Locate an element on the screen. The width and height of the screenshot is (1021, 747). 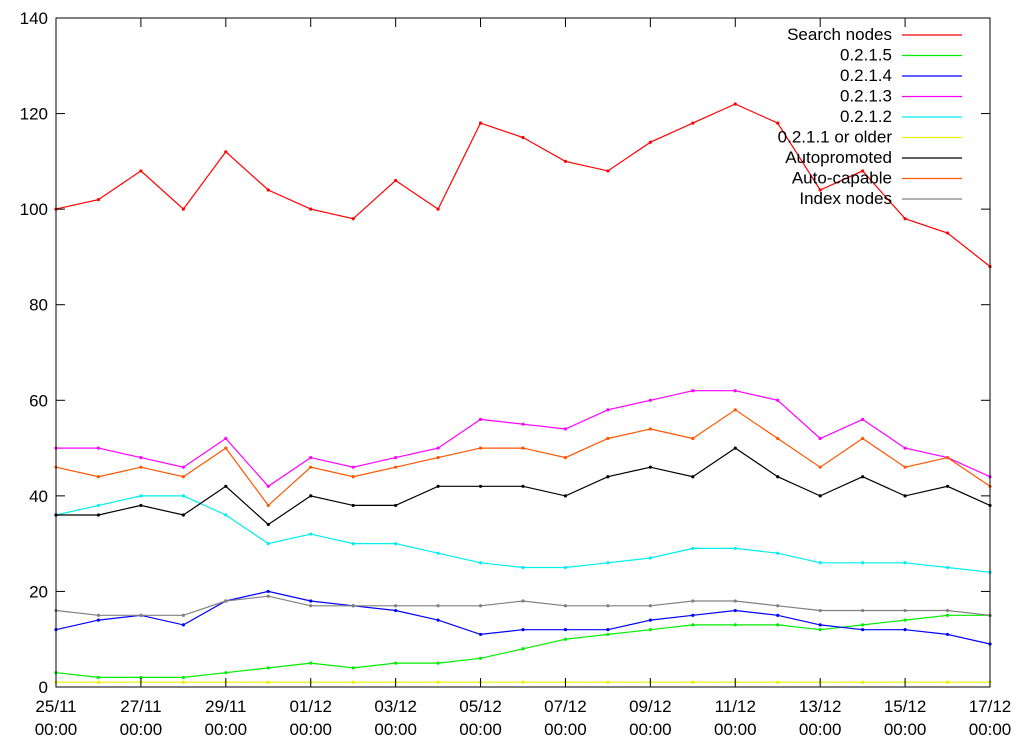
y-tick-label: 0 is located at coordinates (43, 687).